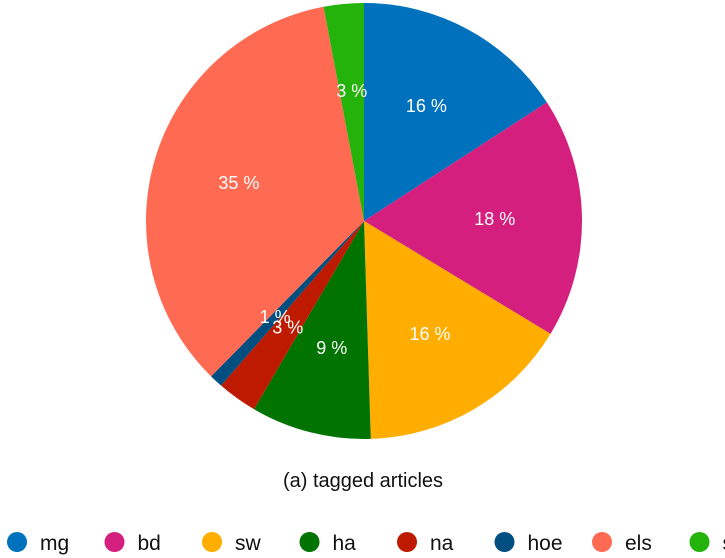 Image resolution: width=725 pixels, height=558 pixels. I want to click on legend-swatch-els, so click(602, 542).